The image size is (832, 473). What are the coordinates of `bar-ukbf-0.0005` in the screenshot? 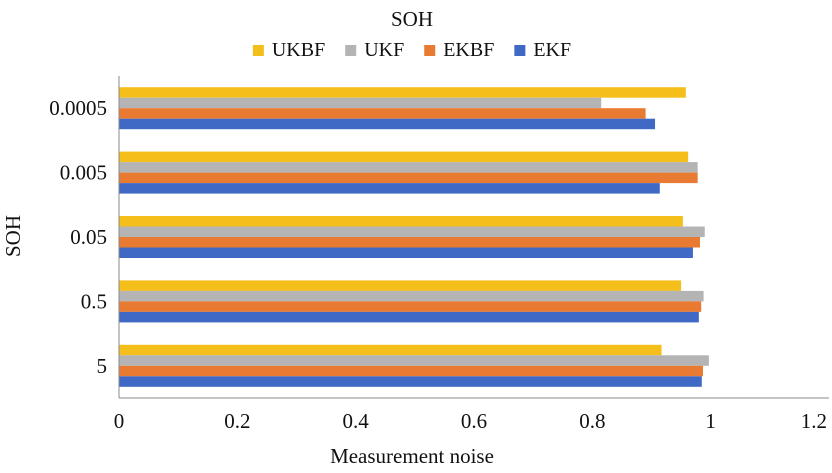 It's located at (402, 92).